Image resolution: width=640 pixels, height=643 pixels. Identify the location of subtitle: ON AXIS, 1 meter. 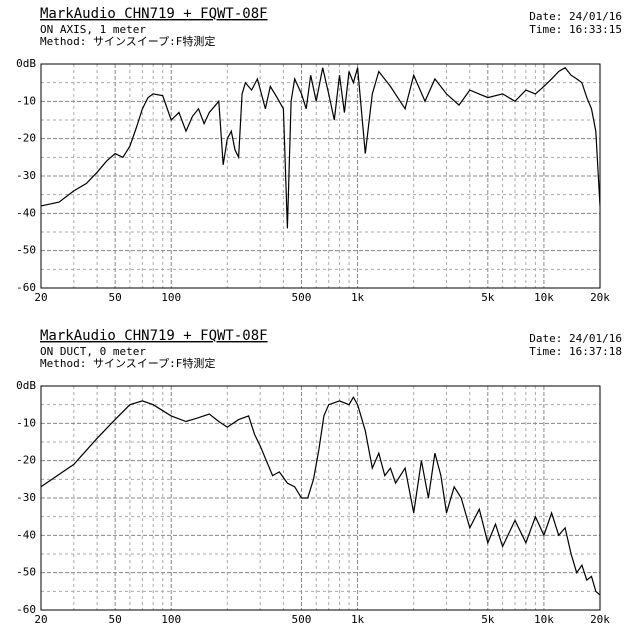
(93, 29).